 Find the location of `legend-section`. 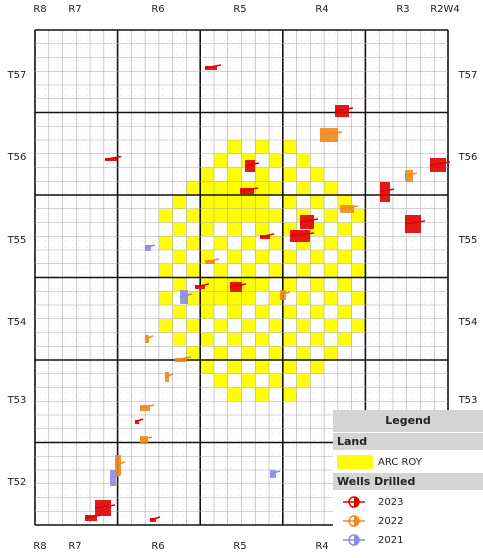

legend-section is located at coordinates (408, 481).